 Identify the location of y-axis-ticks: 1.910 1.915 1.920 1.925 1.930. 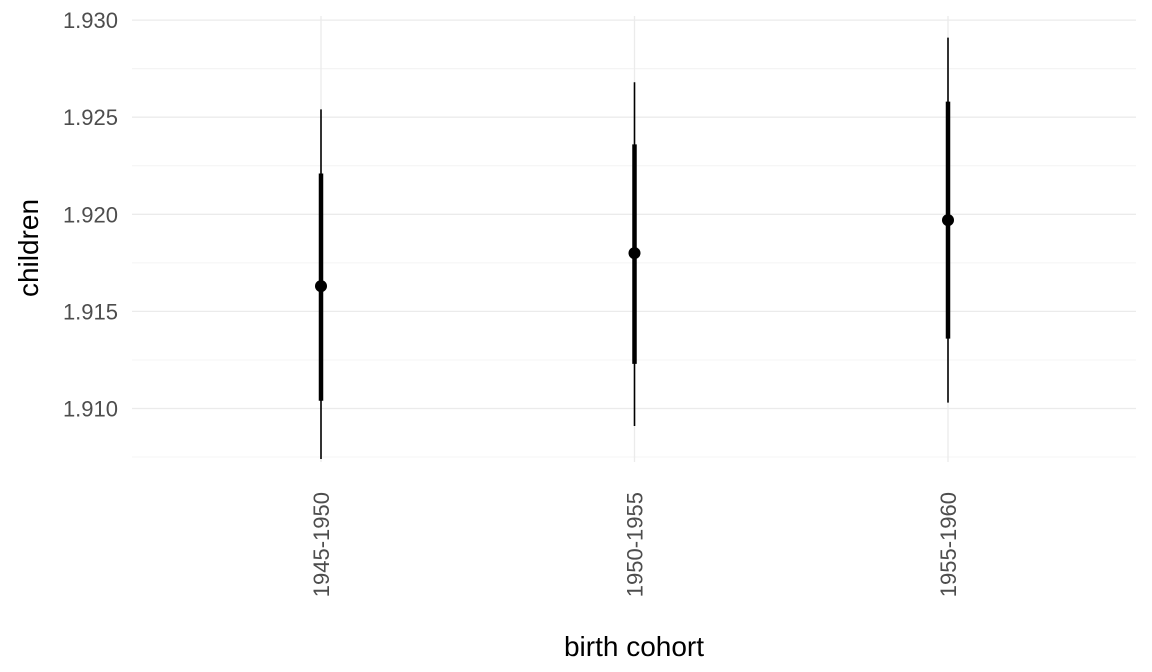
(90, 214).